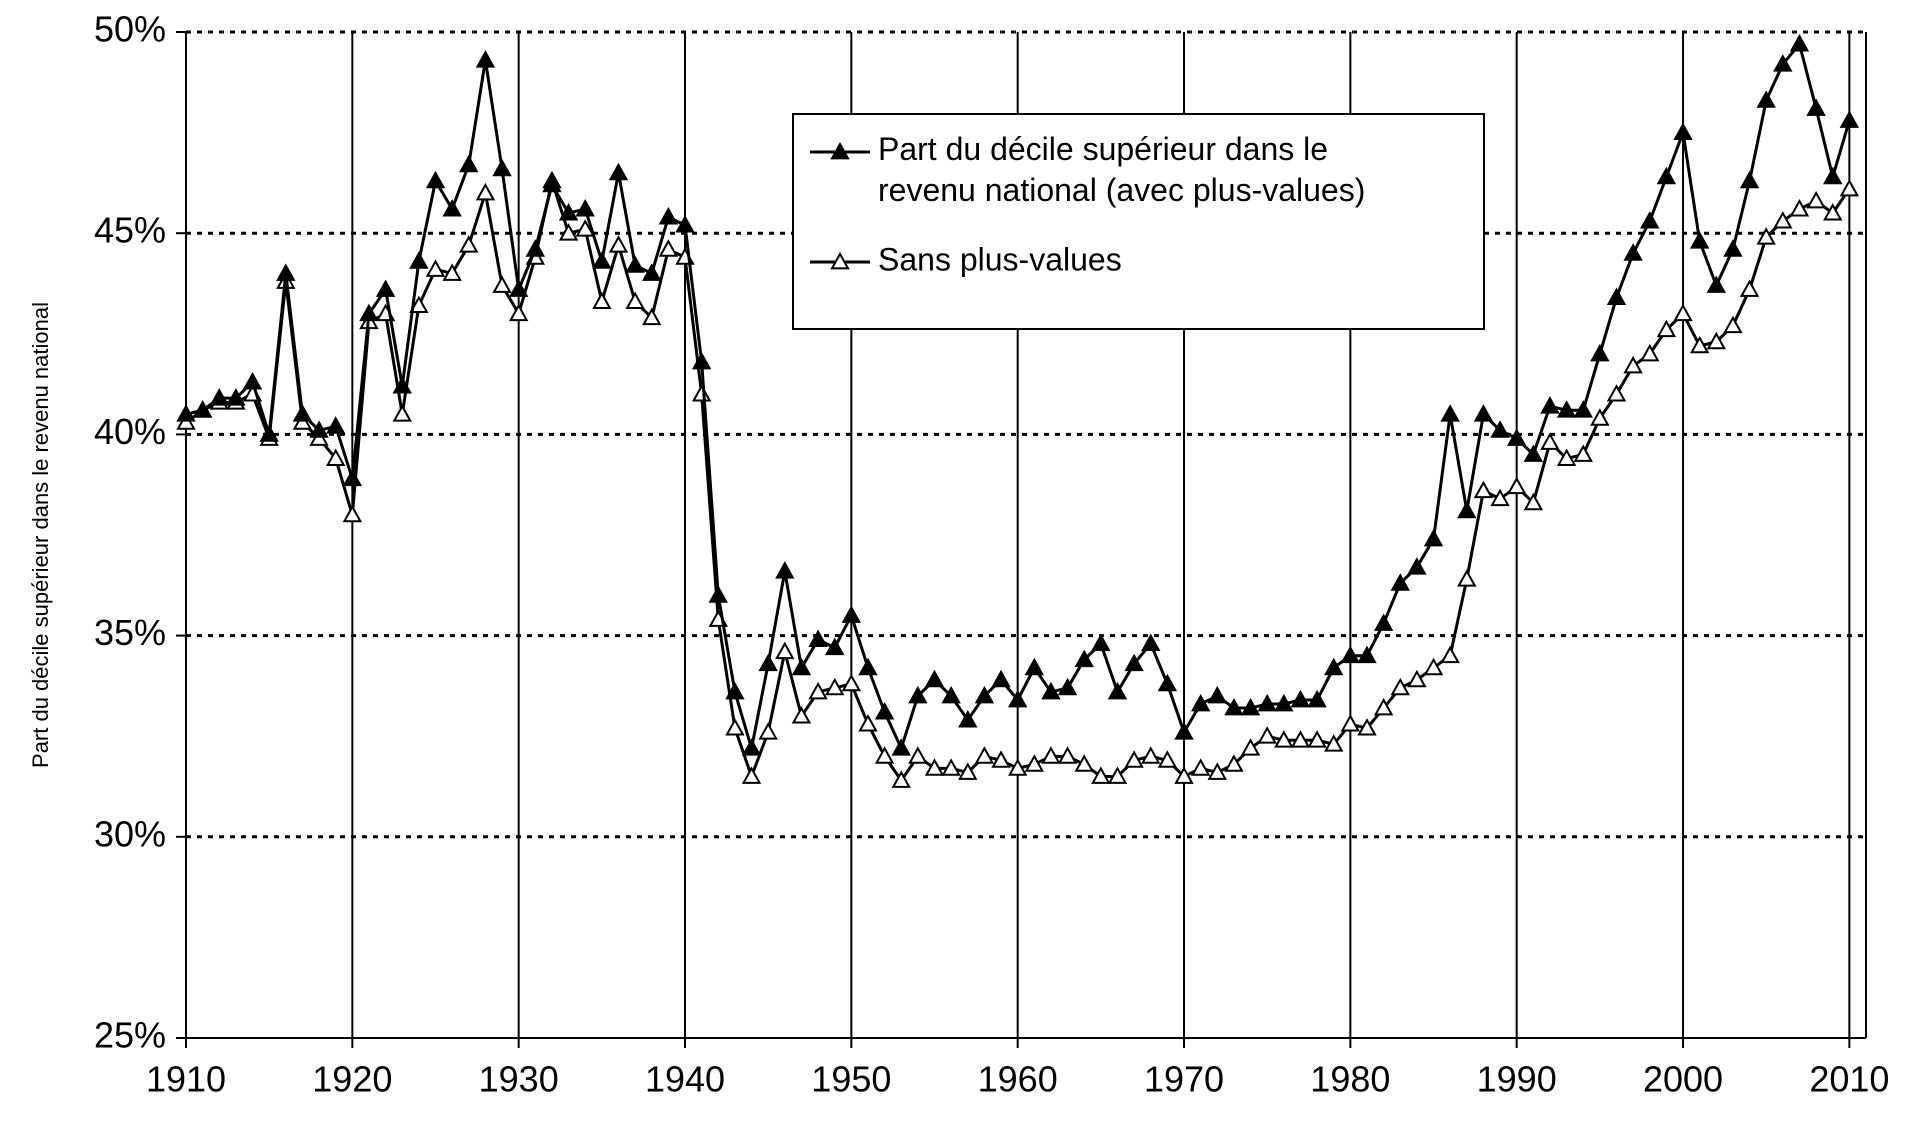 This screenshot has height=1137, width=1907. I want to click on x-tick-label: 1990, so click(1517, 1079).